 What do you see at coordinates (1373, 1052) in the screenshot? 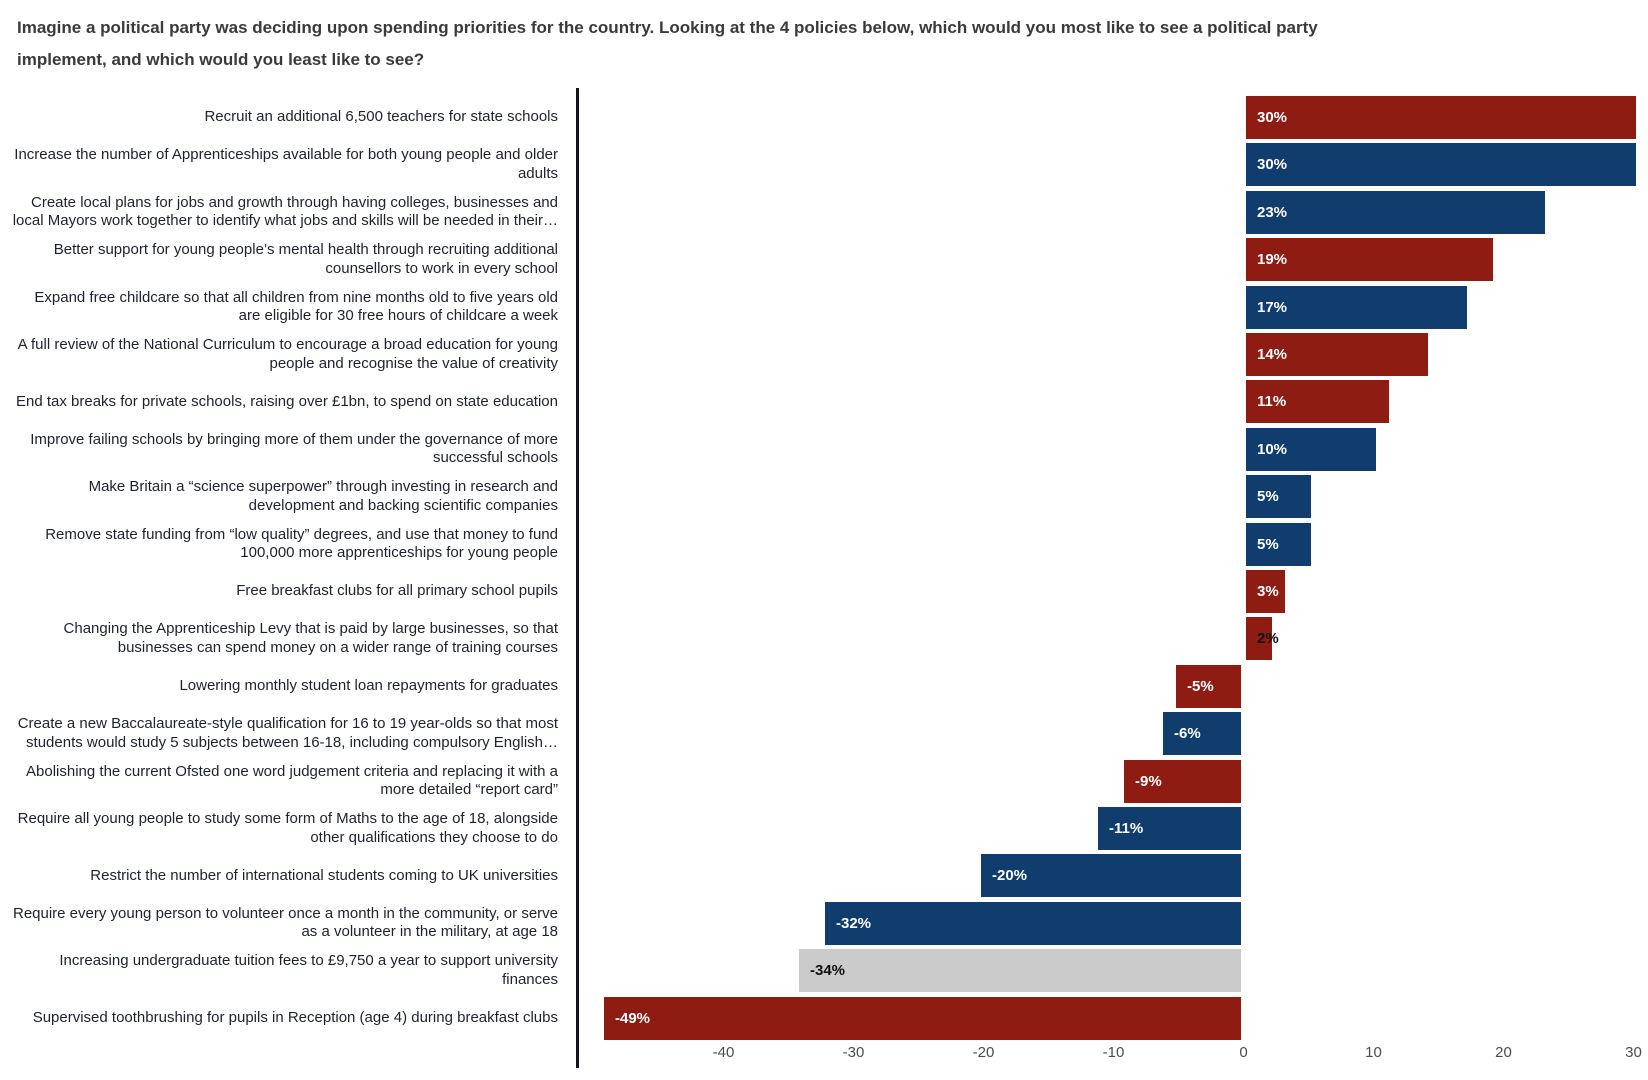
I see `x-axis-tick-label: 10` at bounding box center [1373, 1052].